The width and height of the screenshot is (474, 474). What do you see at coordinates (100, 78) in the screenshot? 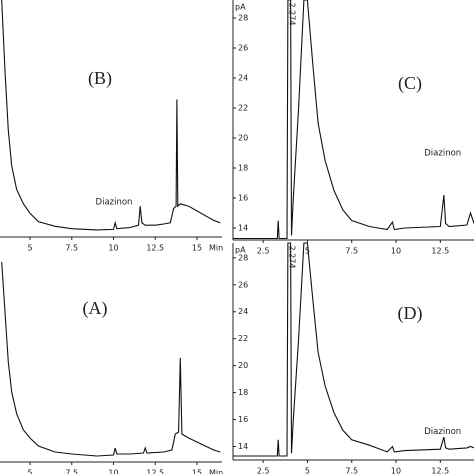
I see `panel-label: (B)` at bounding box center [100, 78].